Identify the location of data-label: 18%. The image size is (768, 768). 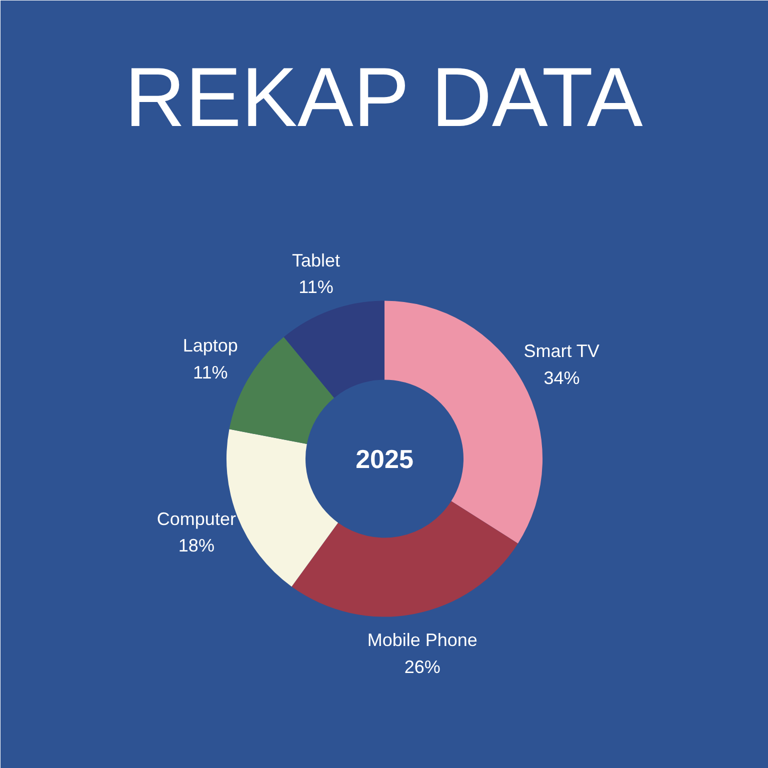
(196, 546).